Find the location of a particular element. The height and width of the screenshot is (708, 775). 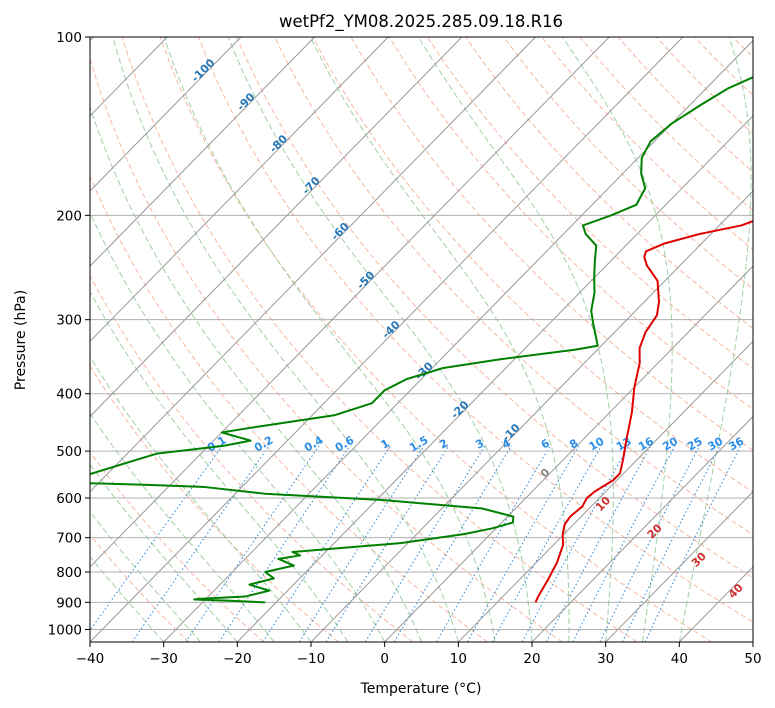

y-tick-label: 800 is located at coordinates (69, 573).